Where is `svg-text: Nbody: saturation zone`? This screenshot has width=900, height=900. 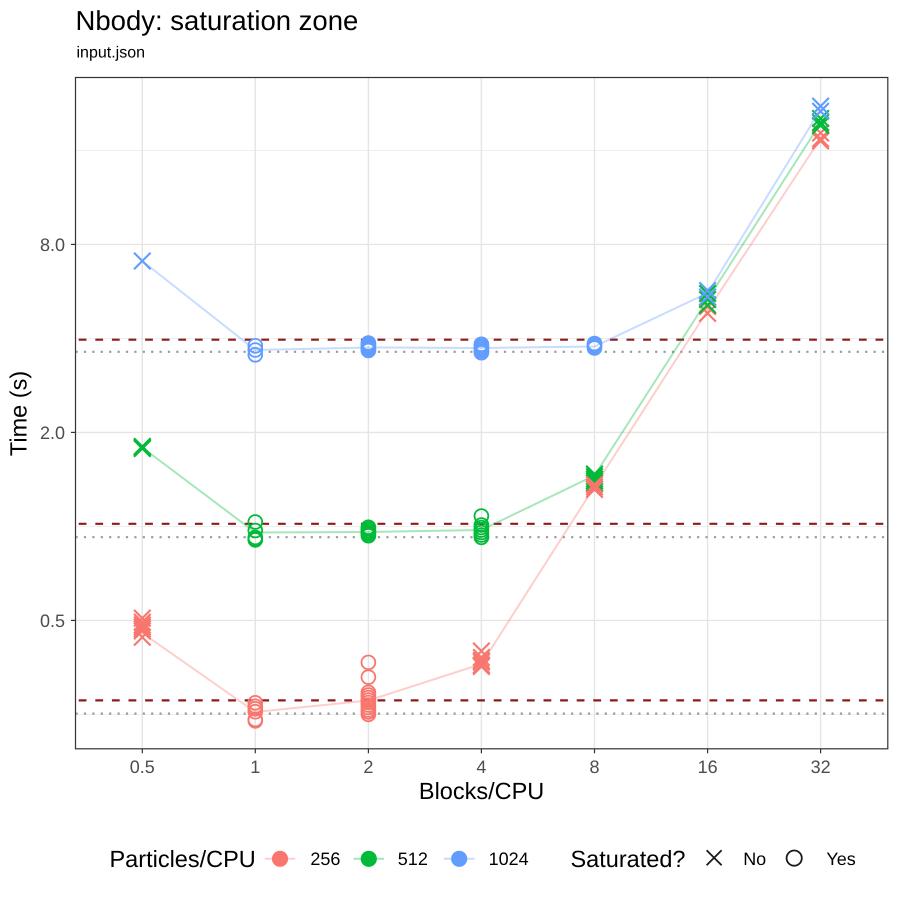
svg-text: Nbody: saturation zone is located at coordinates (217, 20).